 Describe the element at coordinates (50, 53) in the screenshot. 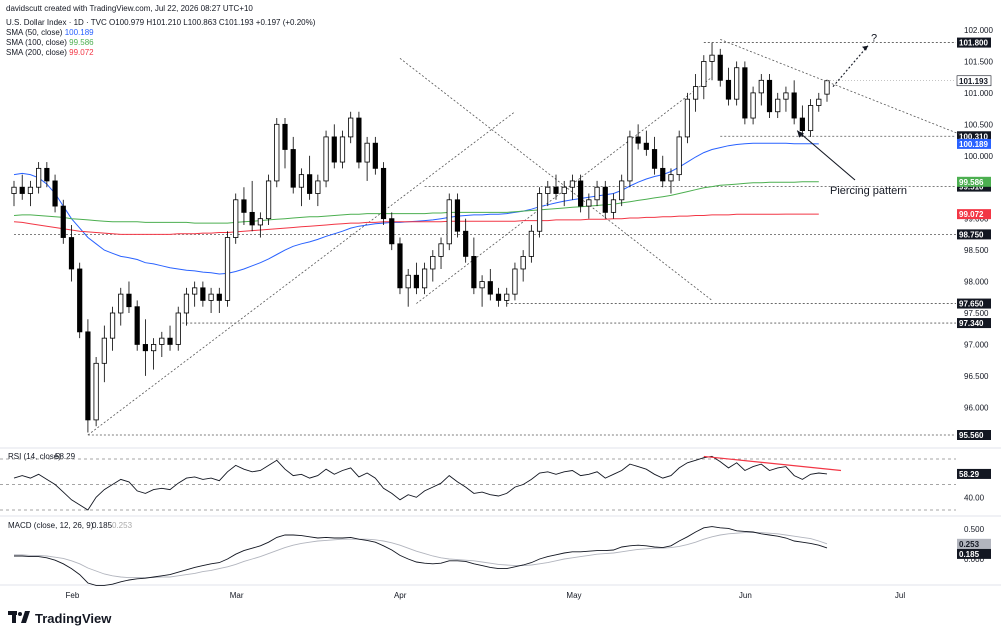

I see `sma200-legend: SMA (200, close) 99.072` at that location.